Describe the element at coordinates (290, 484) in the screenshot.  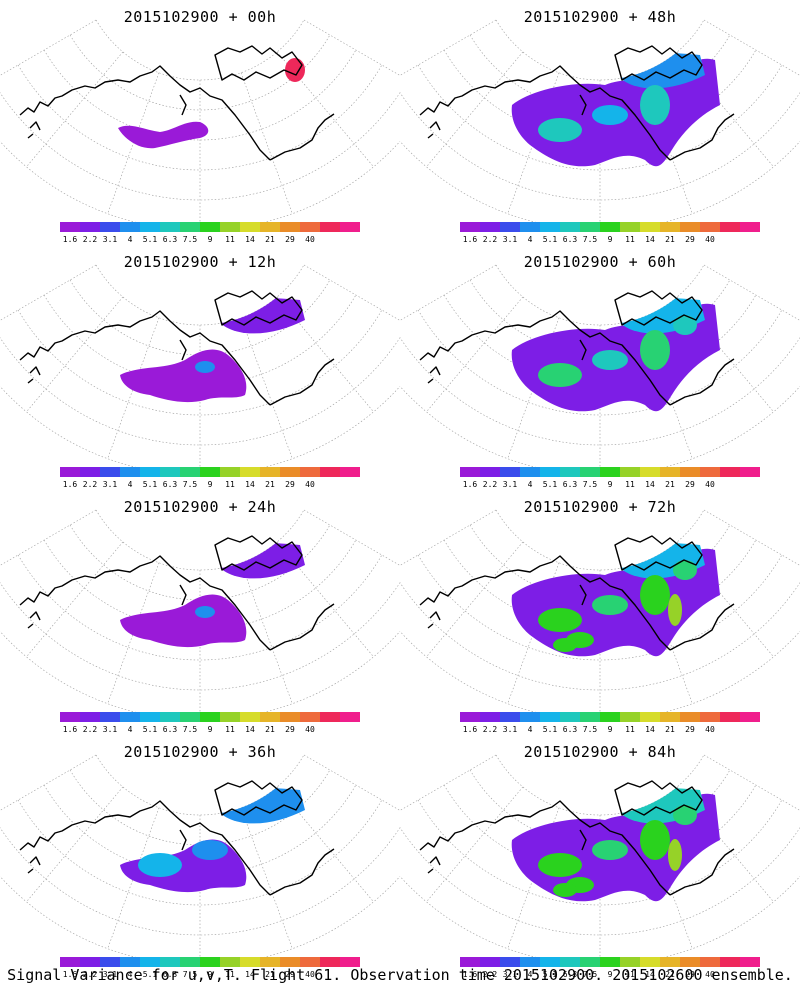
I see `colorbar-label: 29` at that location.